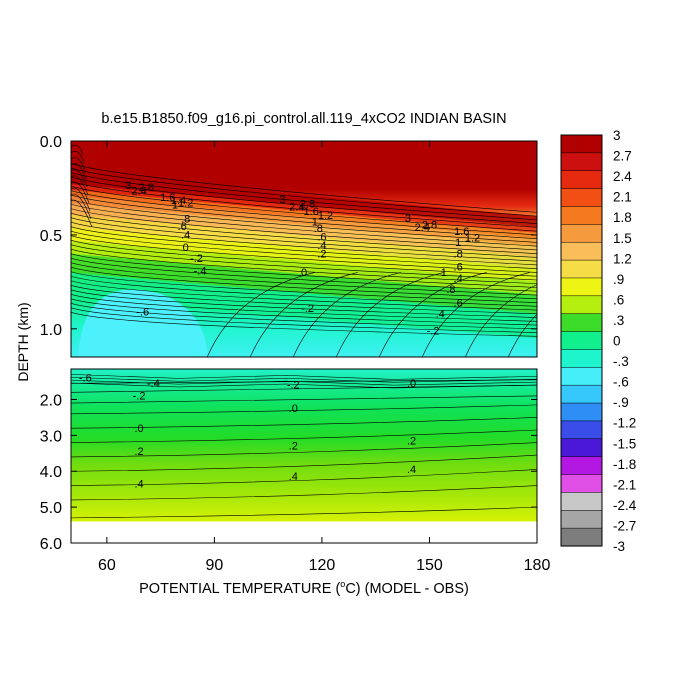 Image resolution: width=700 pixels, height=700 pixels. Describe the element at coordinates (51, 472) in the screenshot. I see `y-tick-label: 4.0` at that location.